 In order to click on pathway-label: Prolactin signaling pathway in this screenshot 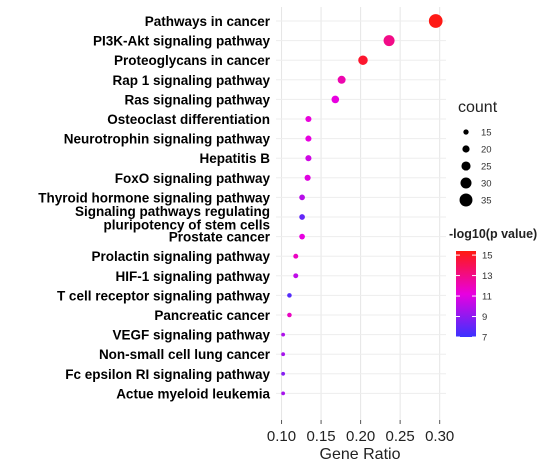, I will do `click(180, 256)`.